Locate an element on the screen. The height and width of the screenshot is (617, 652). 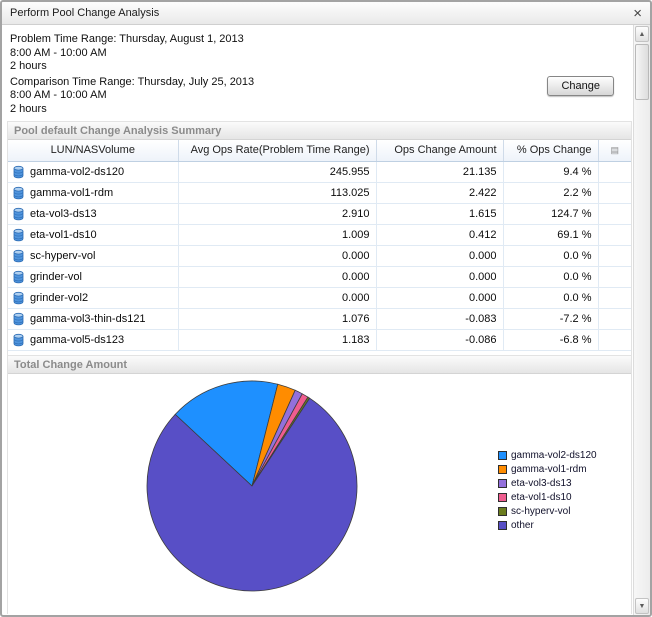
legend-label: eta-vol3-ds13 is located at coordinates (541, 483).